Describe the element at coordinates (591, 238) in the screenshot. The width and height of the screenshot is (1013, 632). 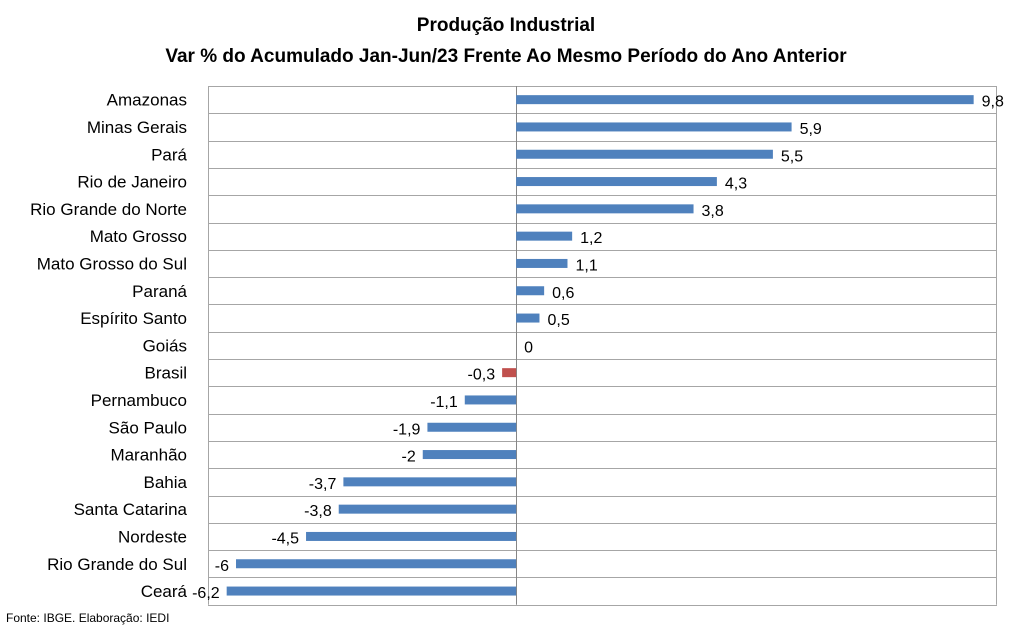
I see `data-label: 1,2` at that location.